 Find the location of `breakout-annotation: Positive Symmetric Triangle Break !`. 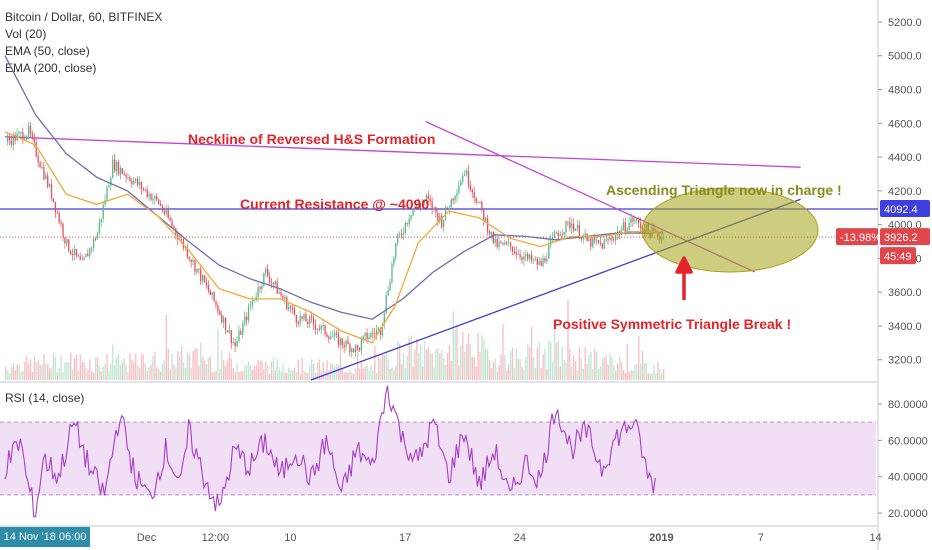

breakout-annotation: Positive Symmetric Triangle Break ! is located at coordinates (672, 324).